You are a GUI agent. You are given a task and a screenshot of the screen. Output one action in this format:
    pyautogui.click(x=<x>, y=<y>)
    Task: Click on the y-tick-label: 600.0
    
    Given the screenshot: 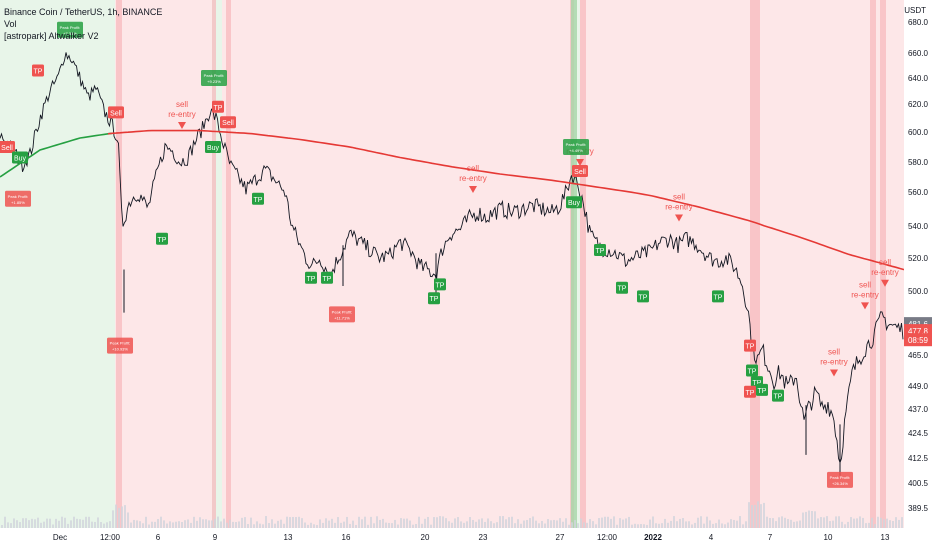 What is the action you would take?
    pyautogui.click(x=918, y=132)
    